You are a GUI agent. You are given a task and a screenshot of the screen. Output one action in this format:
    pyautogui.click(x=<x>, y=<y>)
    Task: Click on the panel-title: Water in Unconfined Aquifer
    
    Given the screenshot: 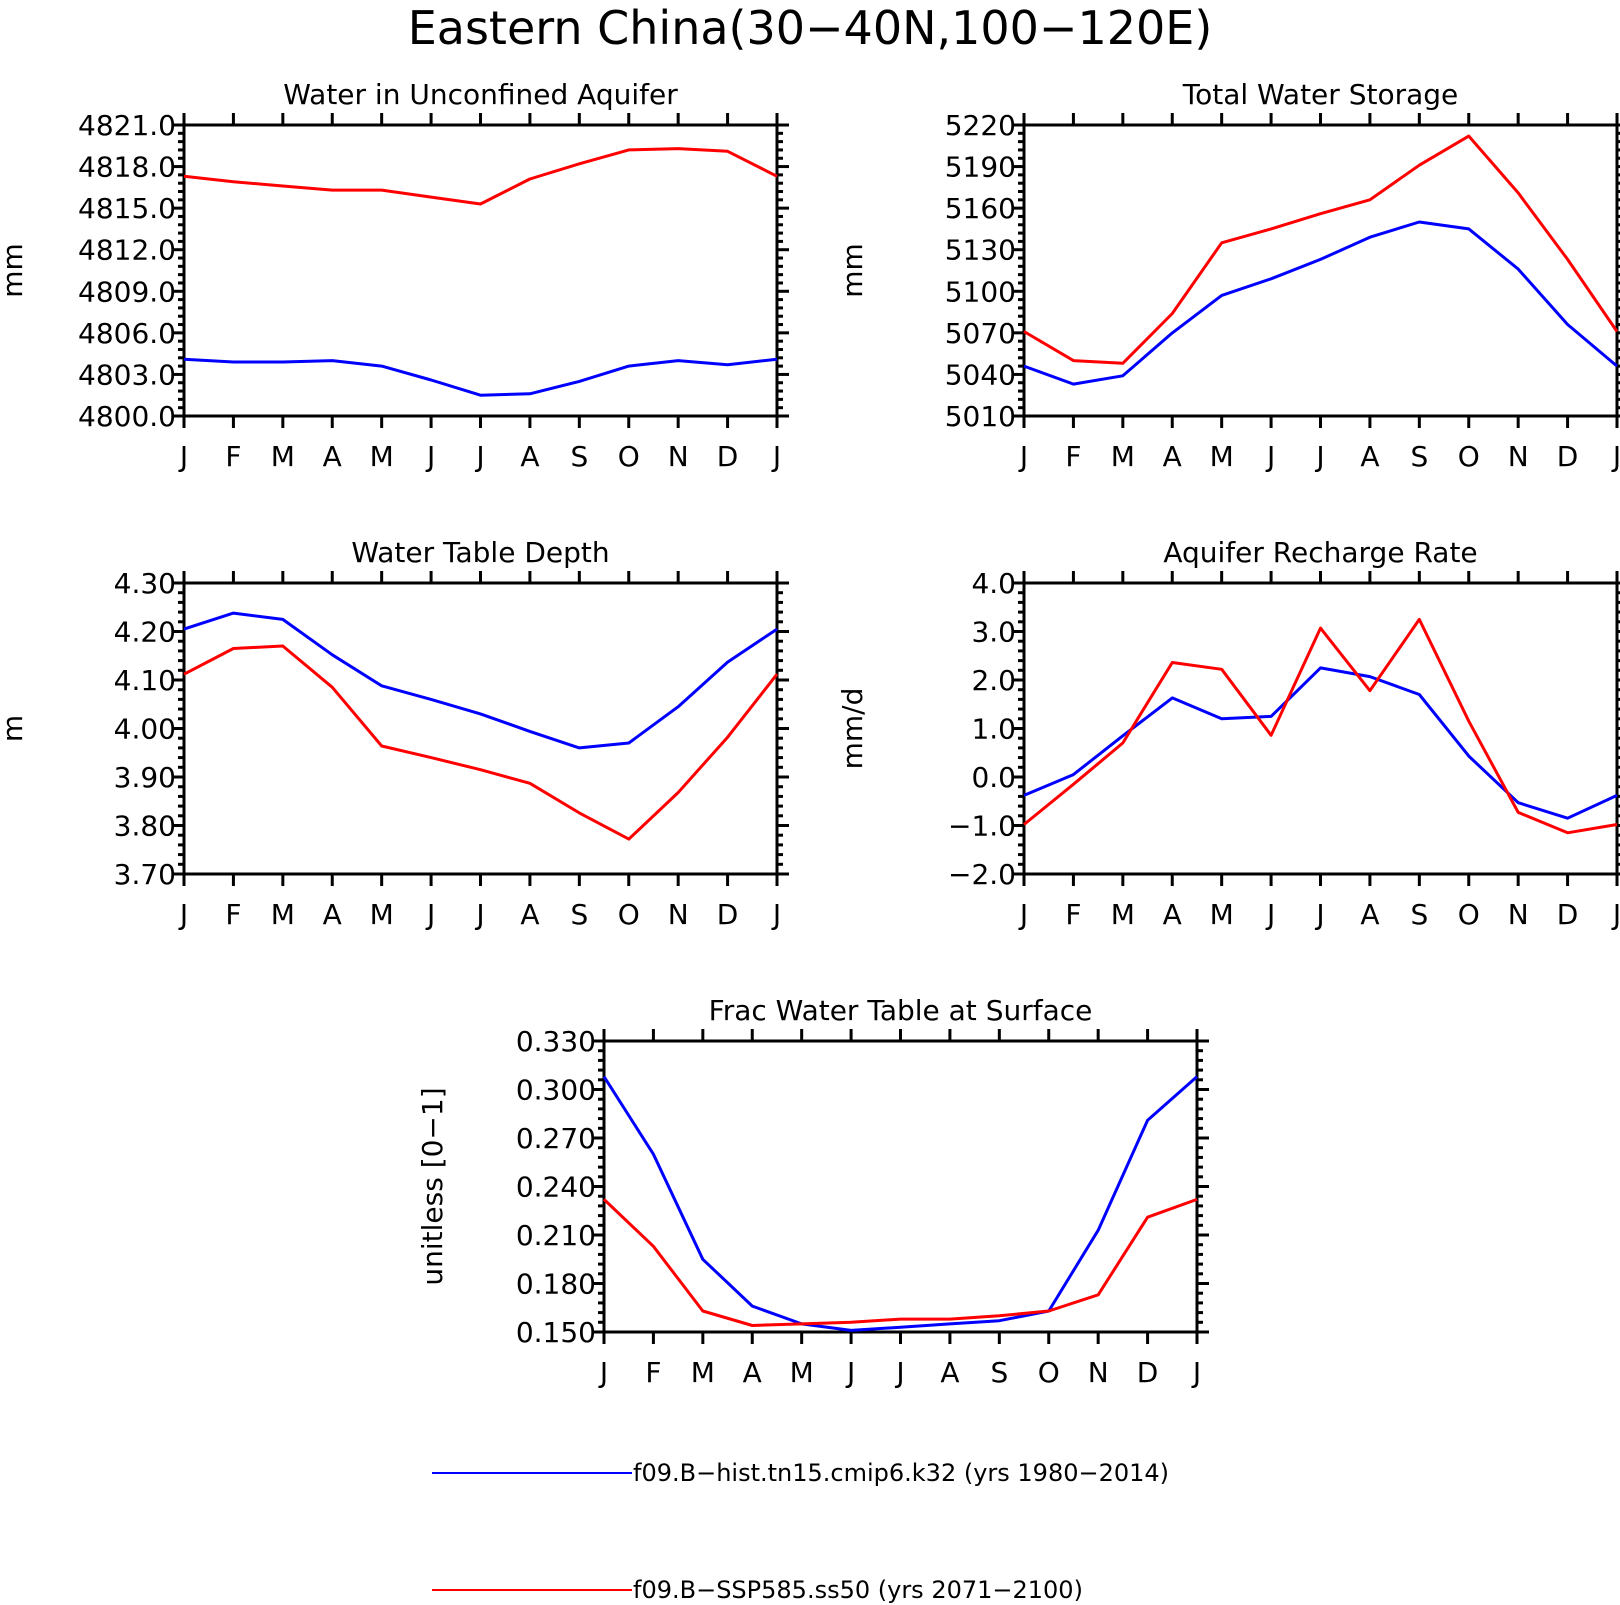 What is the action you would take?
    pyautogui.click(x=480, y=94)
    